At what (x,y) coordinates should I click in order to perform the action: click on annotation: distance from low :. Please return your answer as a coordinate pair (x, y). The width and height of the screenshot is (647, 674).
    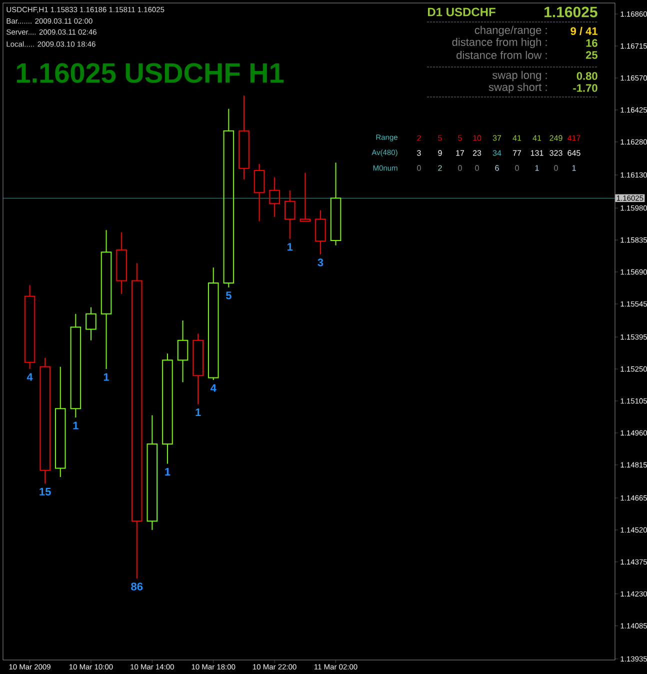
    Looking at the image, I should click on (501, 55).